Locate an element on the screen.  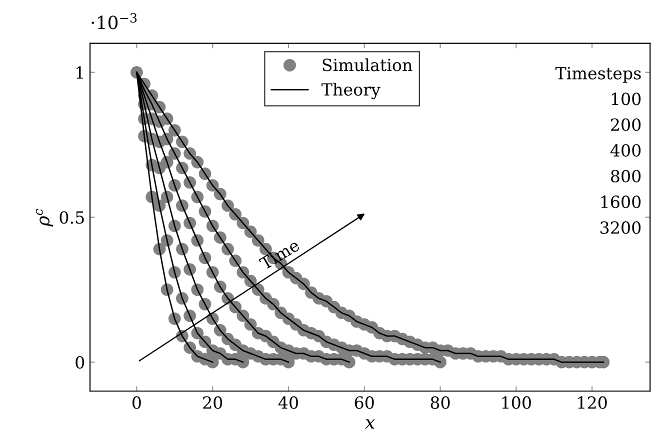
y-tick-label: 1 is located at coordinates (79, 72).